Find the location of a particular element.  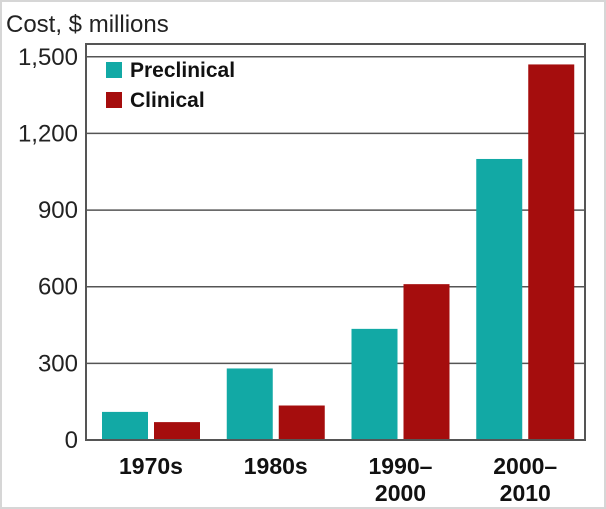

y-tick-label: 0 is located at coordinates (71, 440).